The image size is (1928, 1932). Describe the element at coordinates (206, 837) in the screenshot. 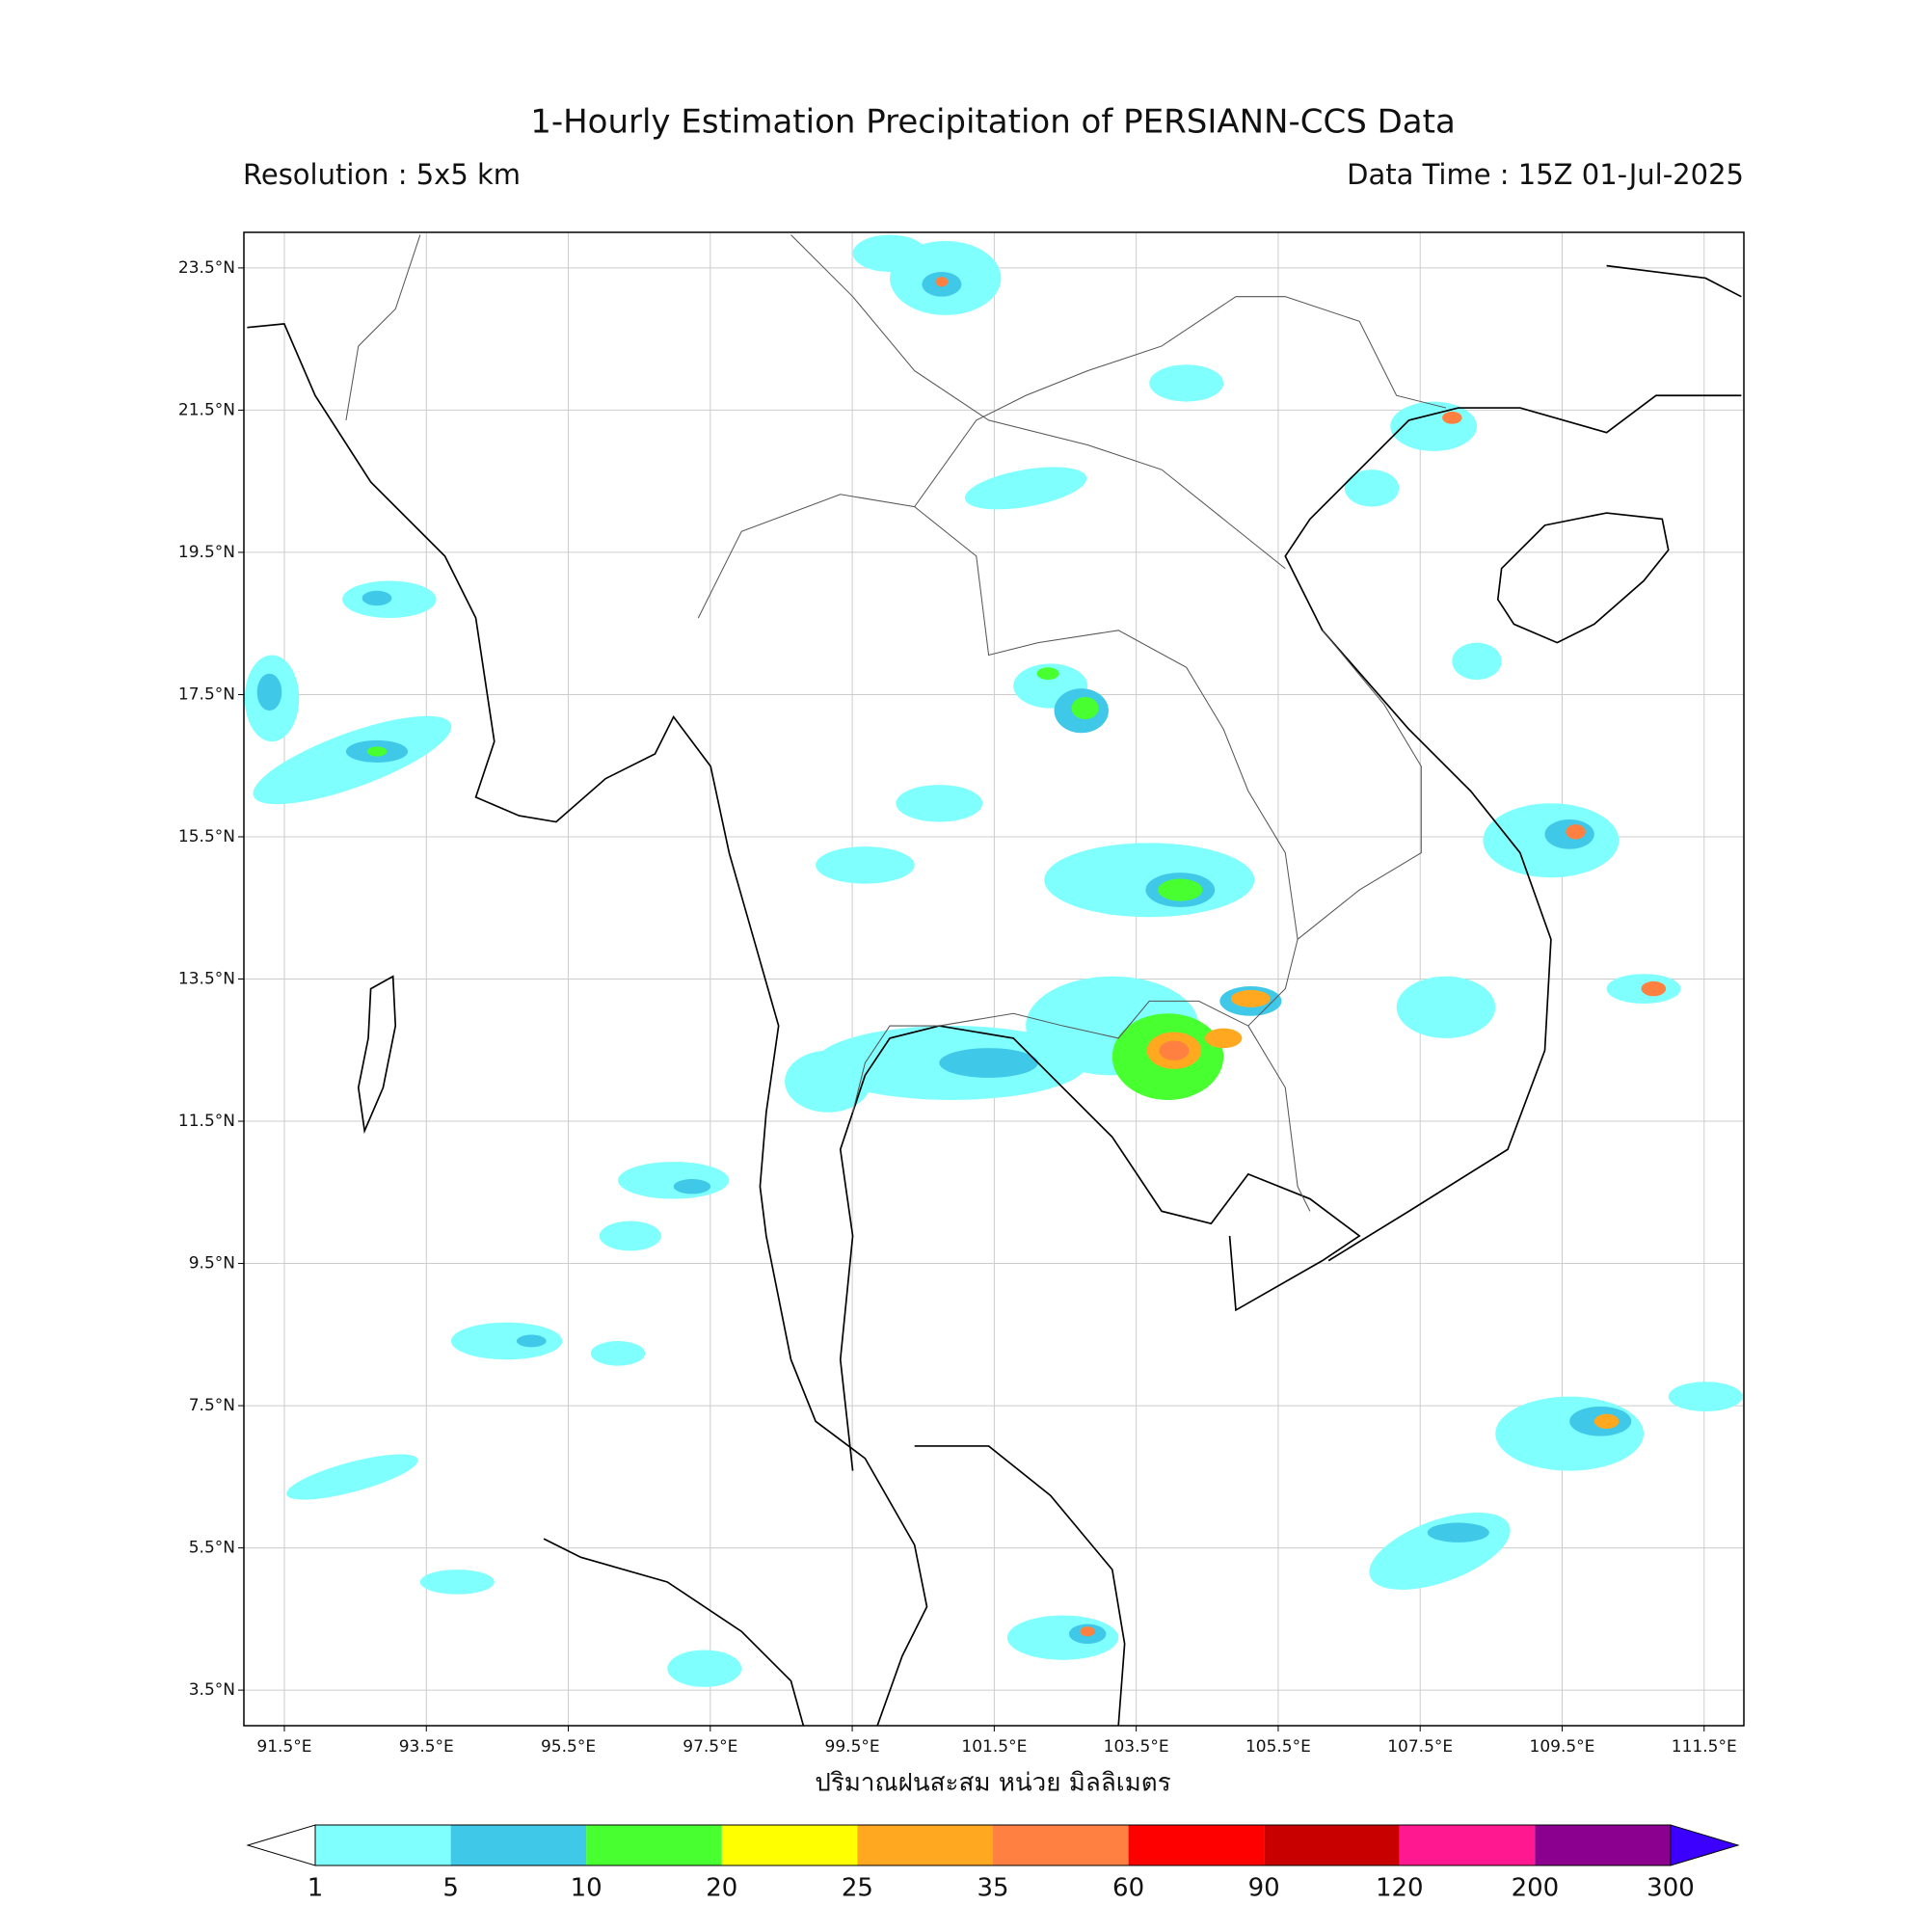

I see `y-tick-label: 15.5°N` at that location.